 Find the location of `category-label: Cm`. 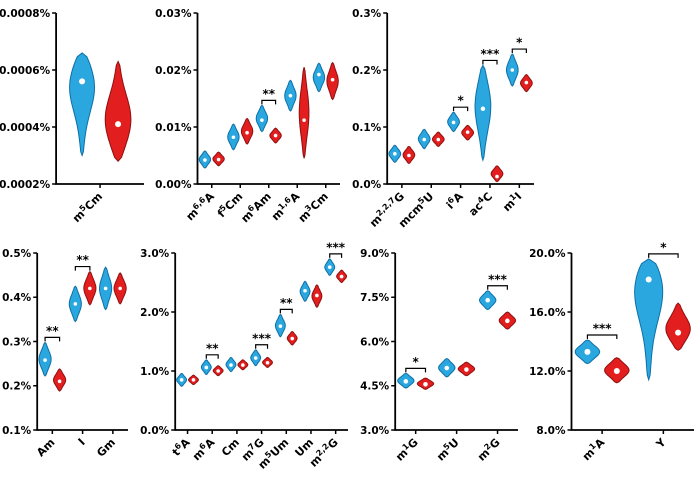

category-label: Cm is located at coordinates (230, 447).